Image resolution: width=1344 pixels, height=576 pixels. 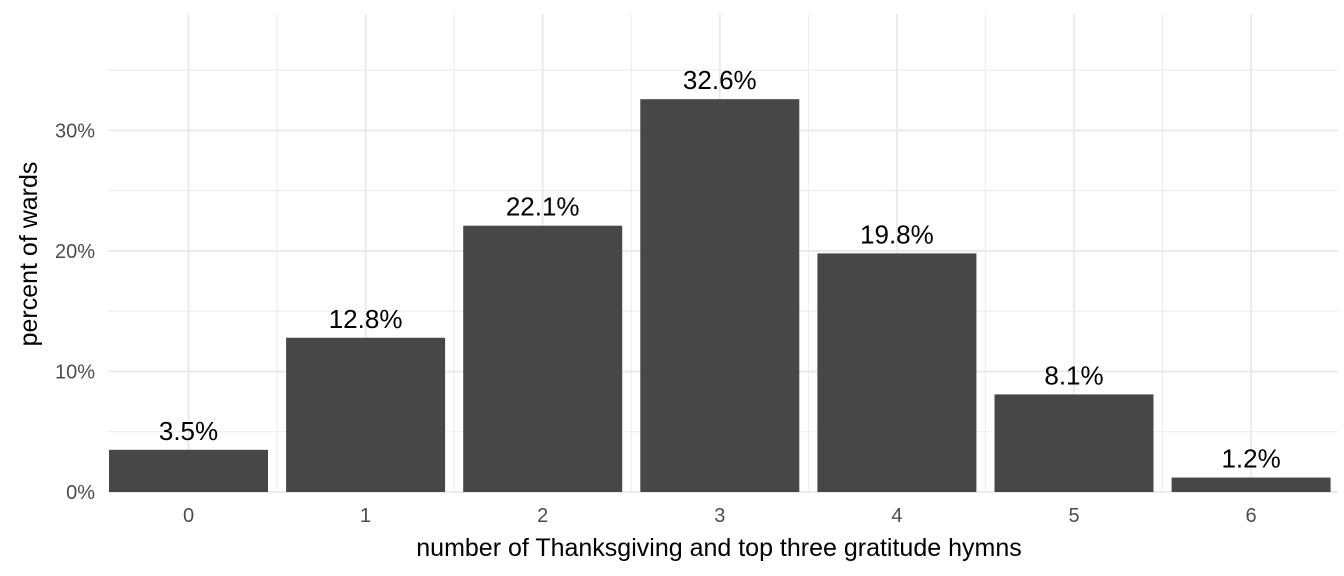 I want to click on y-tick-label: 10%, so click(x=75, y=373).